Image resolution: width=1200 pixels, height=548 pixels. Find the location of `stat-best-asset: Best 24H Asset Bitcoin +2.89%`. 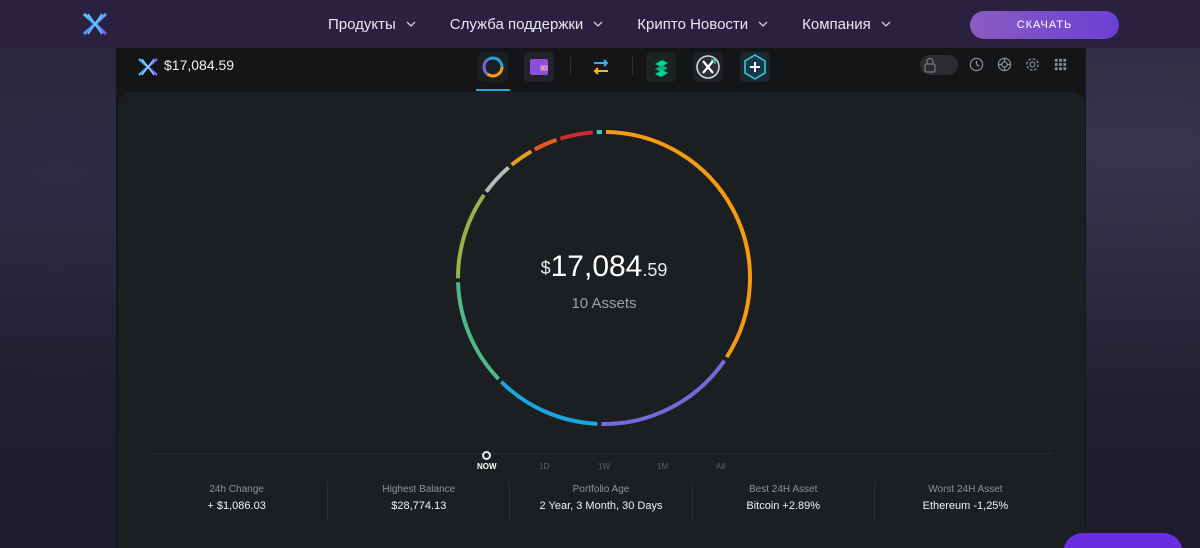

stat-best-asset: Best 24H Asset Bitcoin +2.89% is located at coordinates (784, 502).